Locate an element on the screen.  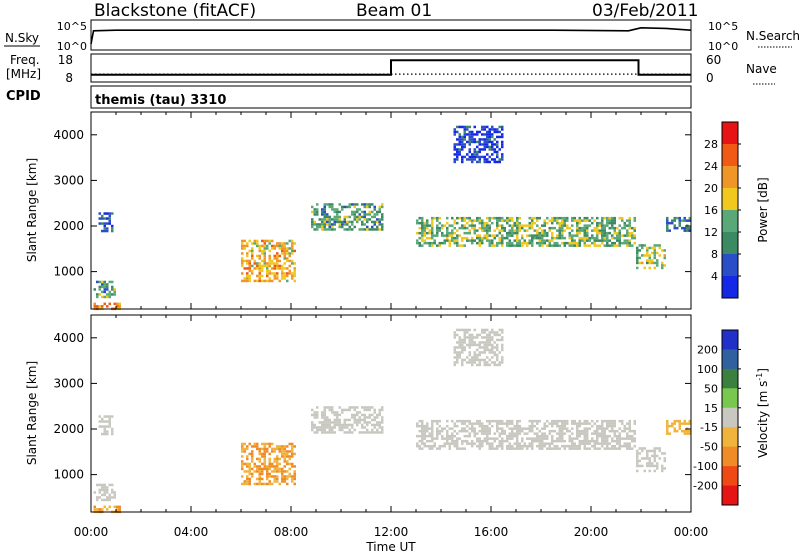
colorbar-tick-label: 200 is located at coordinates (707, 349).